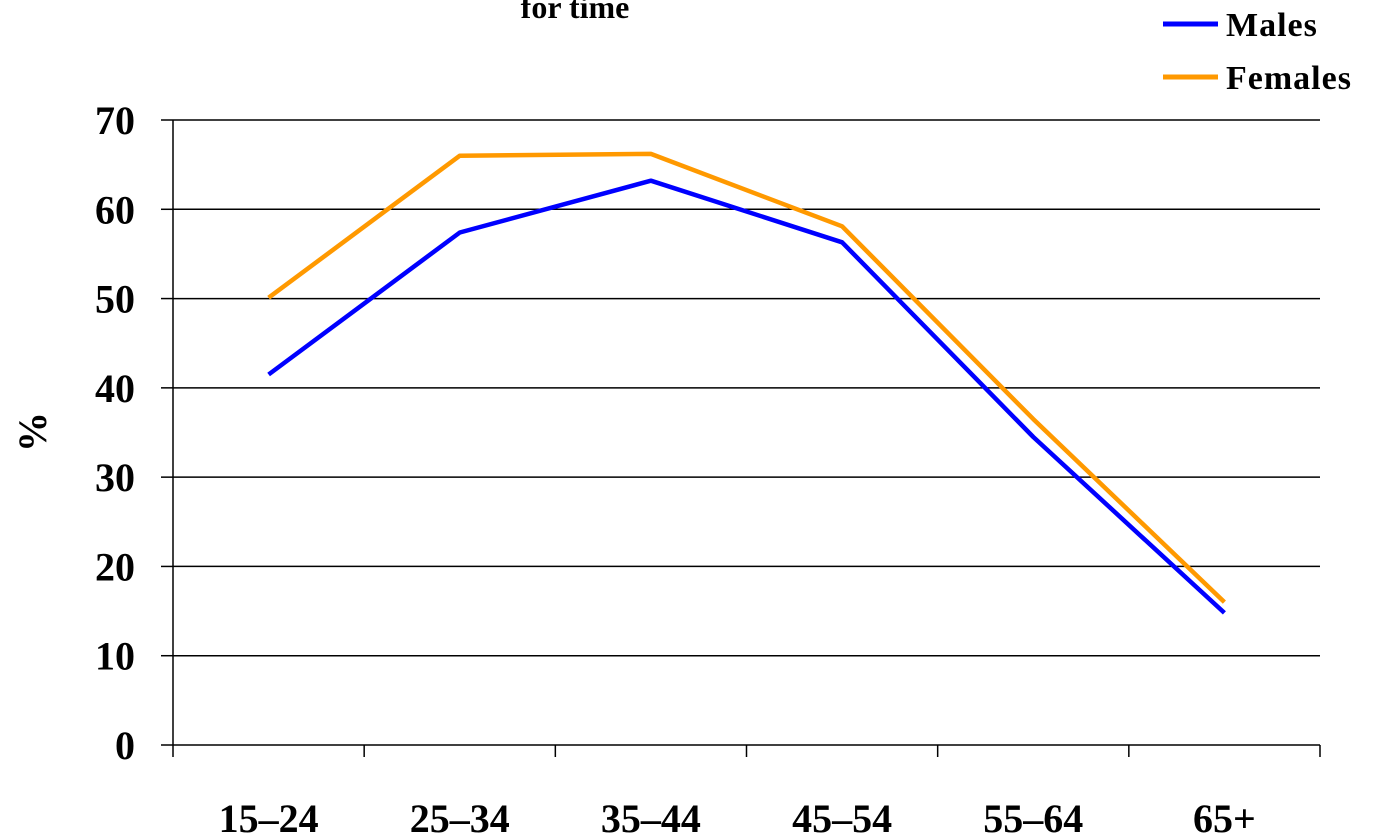  Describe the element at coordinates (115, 209) in the screenshot. I see `y-tick-label: 60` at that location.